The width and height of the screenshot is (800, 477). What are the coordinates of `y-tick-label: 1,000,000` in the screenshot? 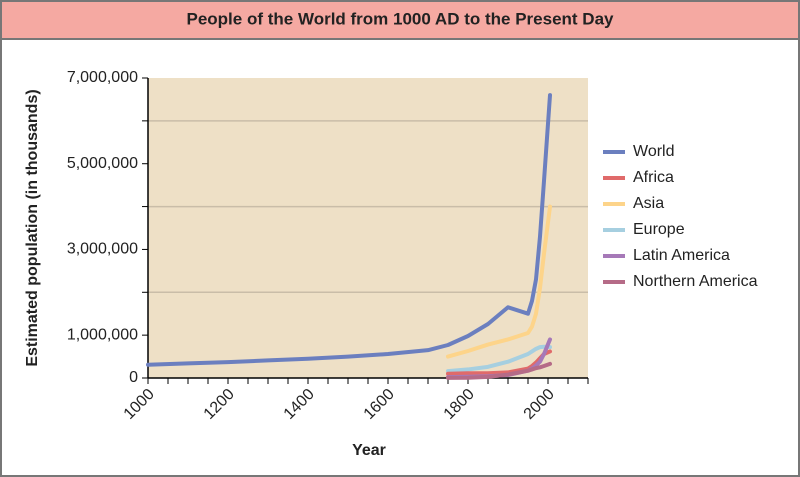 It's located at (102, 334).